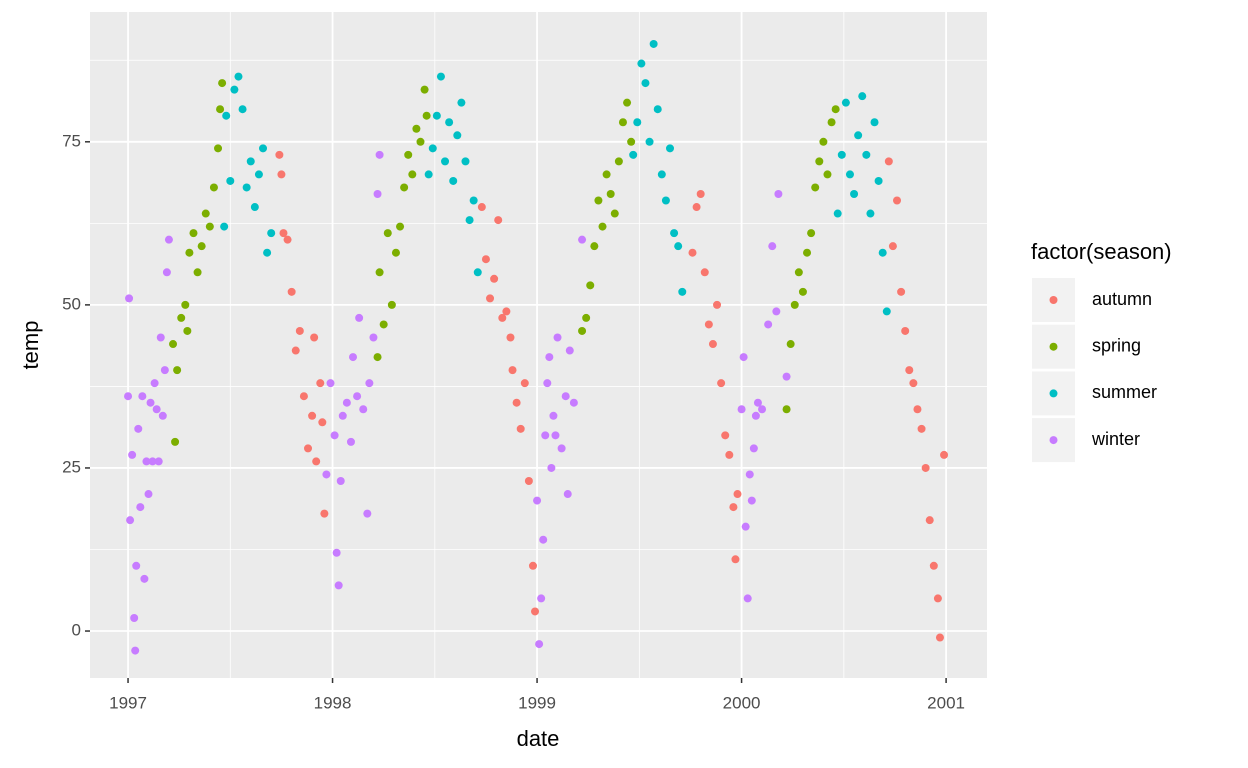  Describe the element at coordinates (946, 702) in the screenshot. I see `x-tick-label: 2001` at that location.